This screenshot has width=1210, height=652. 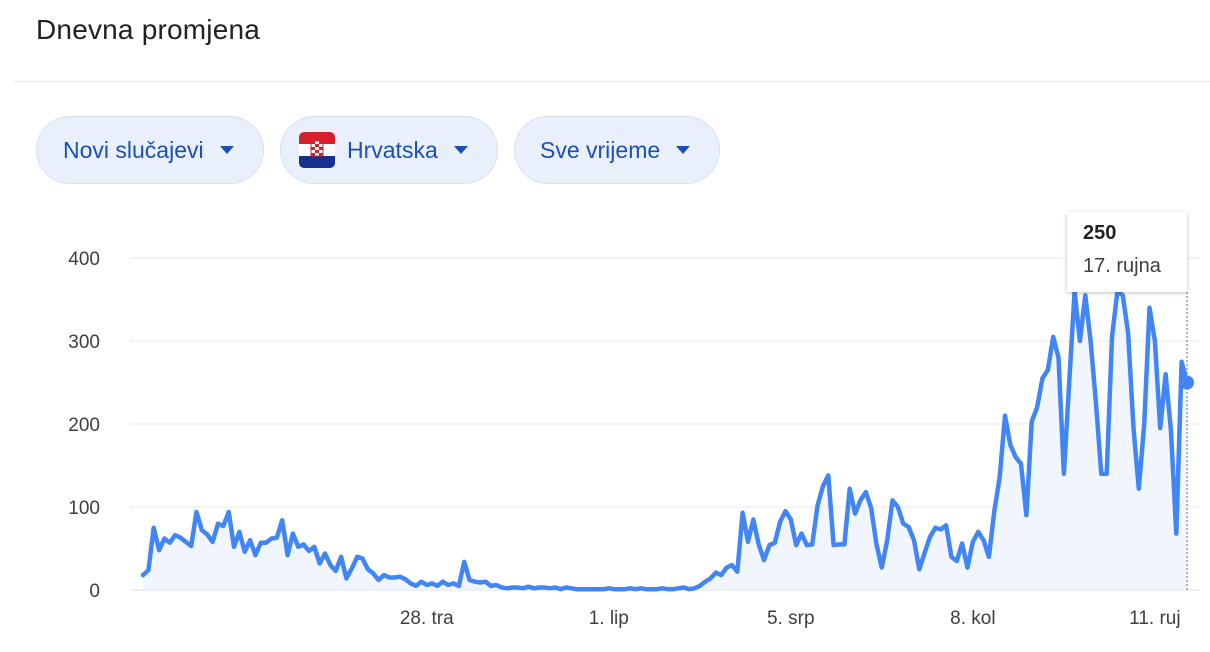 What do you see at coordinates (600, 149) in the screenshot?
I see `time-range-dropdown-label: Sve vrijeme` at bounding box center [600, 149].